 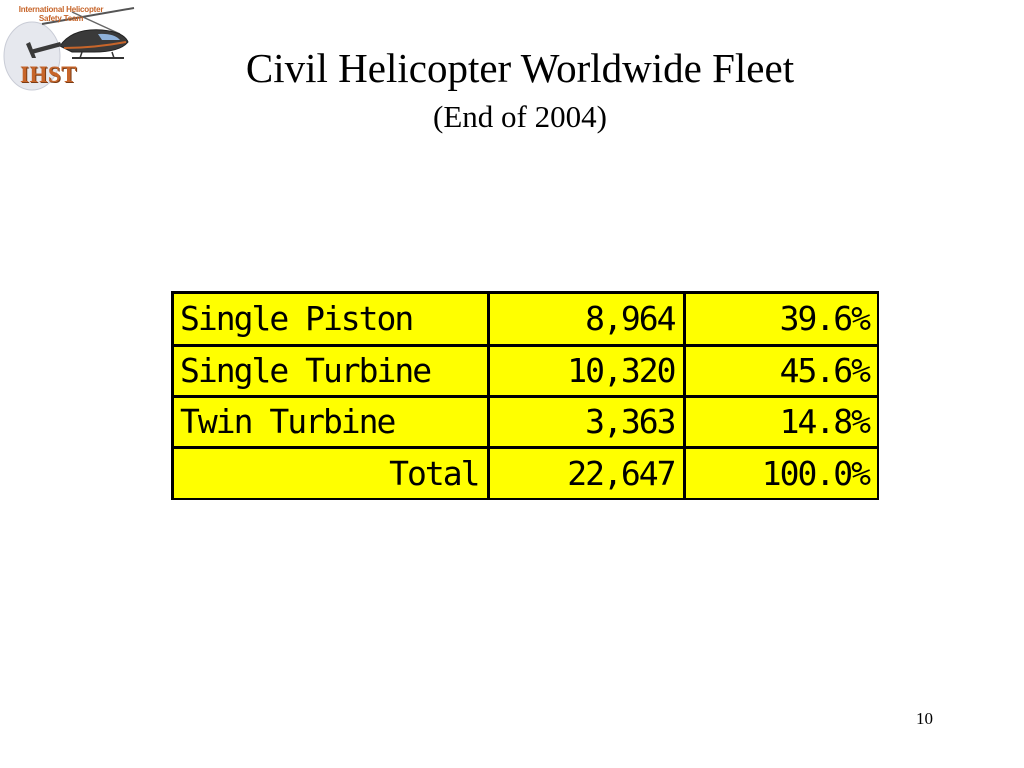 What do you see at coordinates (587, 371) in the screenshot?
I see `row-count: 10,320` at bounding box center [587, 371].